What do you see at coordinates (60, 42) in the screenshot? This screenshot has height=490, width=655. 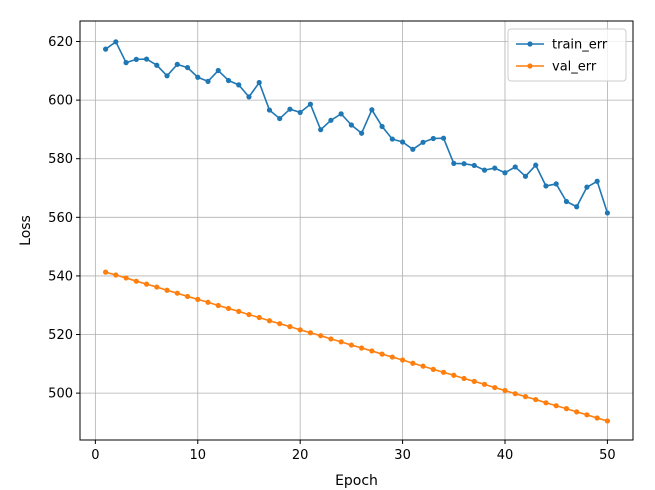 I see `y-tick-label: 620` at bounding box center [60, 42].